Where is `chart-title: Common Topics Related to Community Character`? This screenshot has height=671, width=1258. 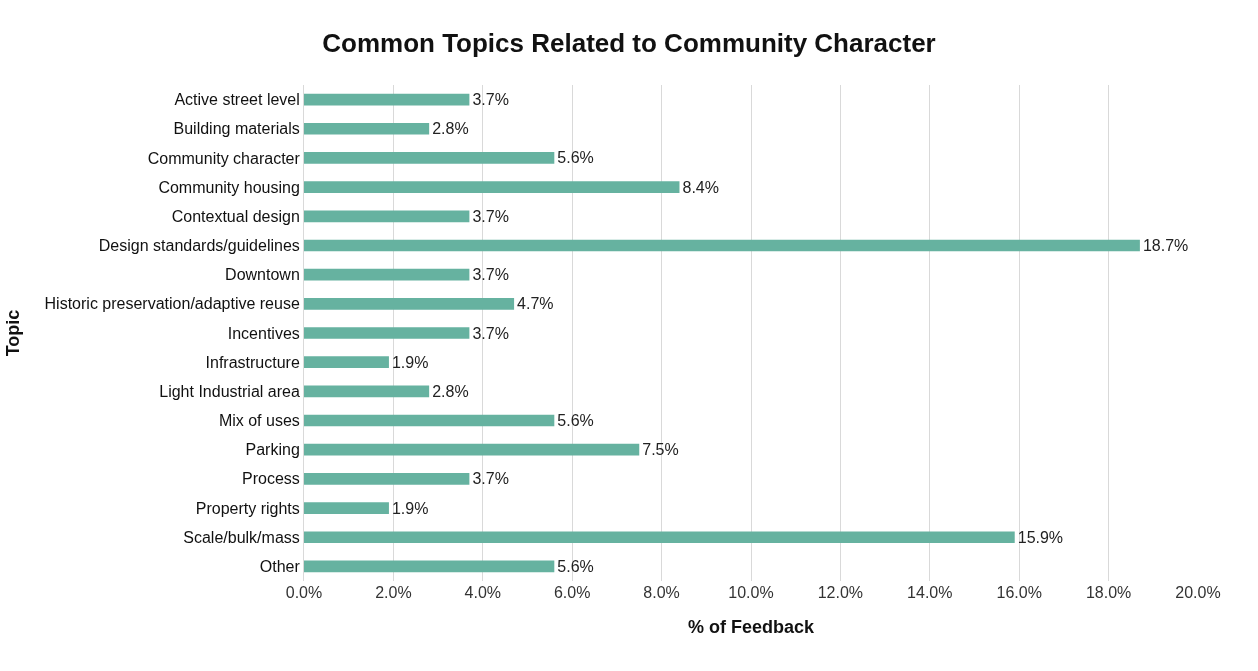
chart-title: Common Topics Related to Community Character is located at coordinates (629, 42).